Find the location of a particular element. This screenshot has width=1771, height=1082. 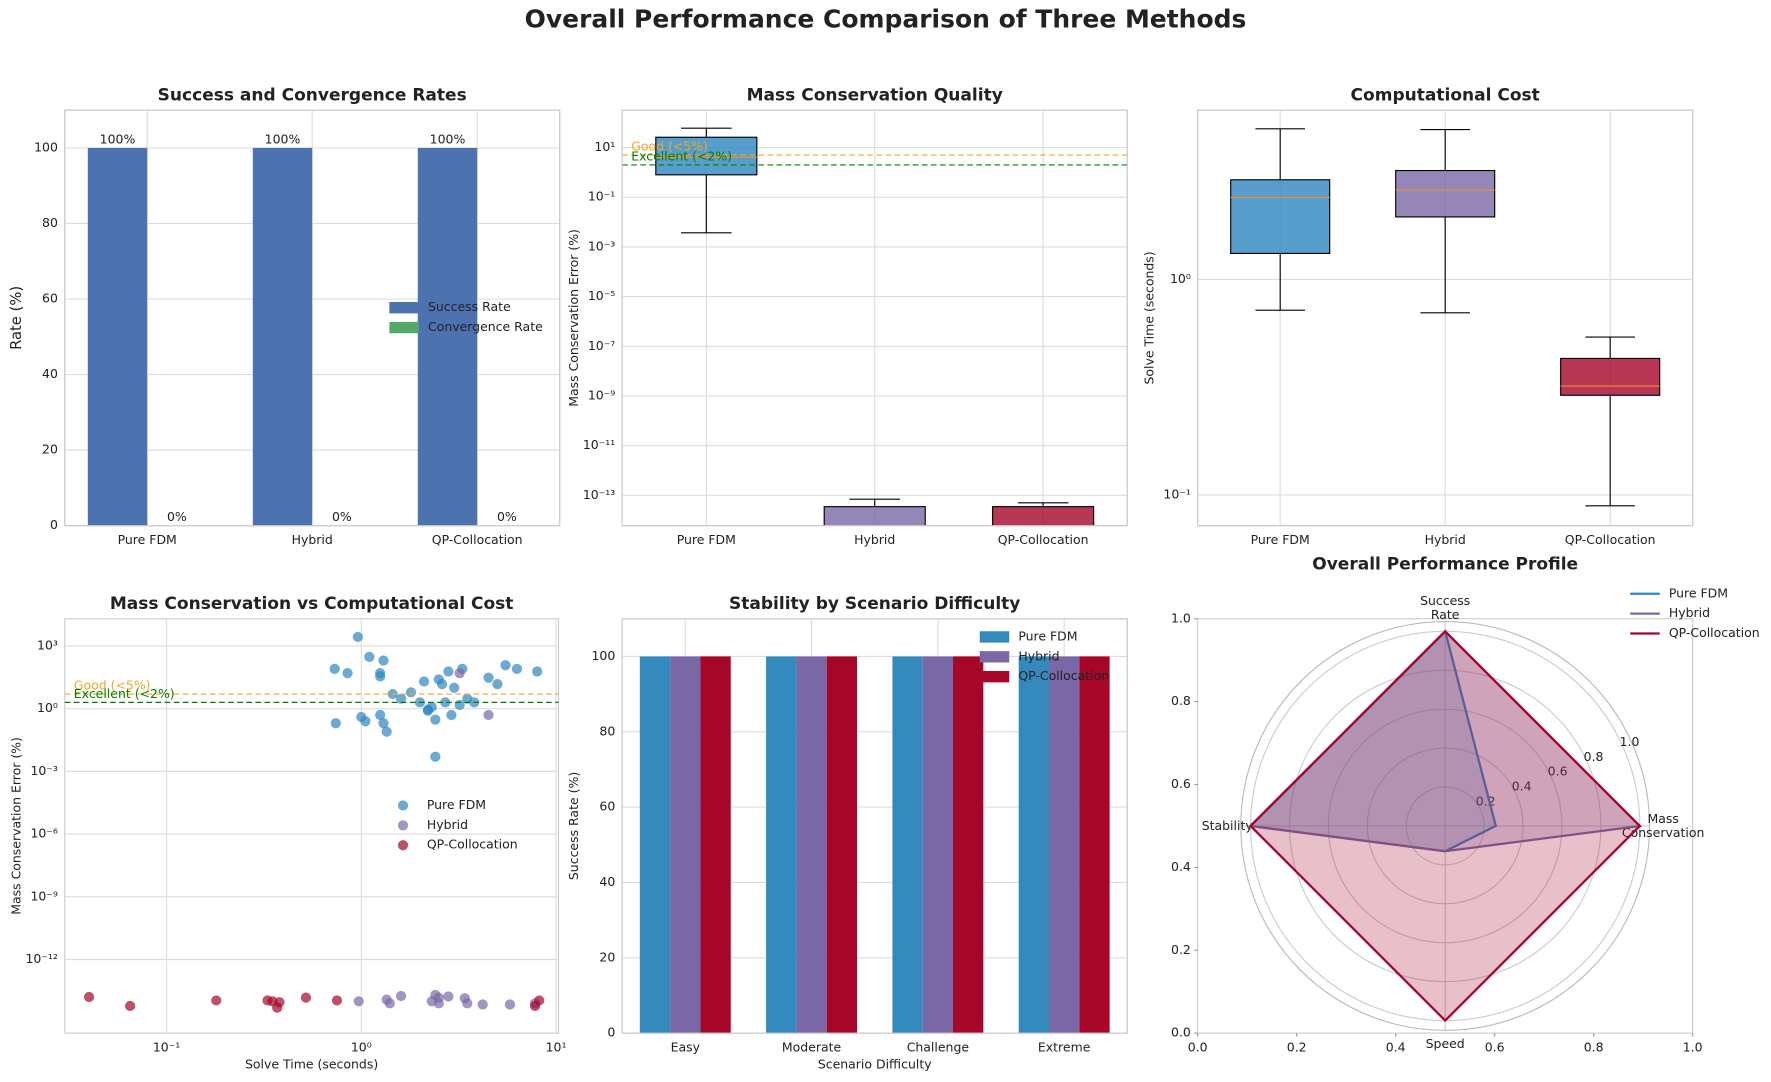

legend-label: Success Rate is located at coordinates (469, 306).